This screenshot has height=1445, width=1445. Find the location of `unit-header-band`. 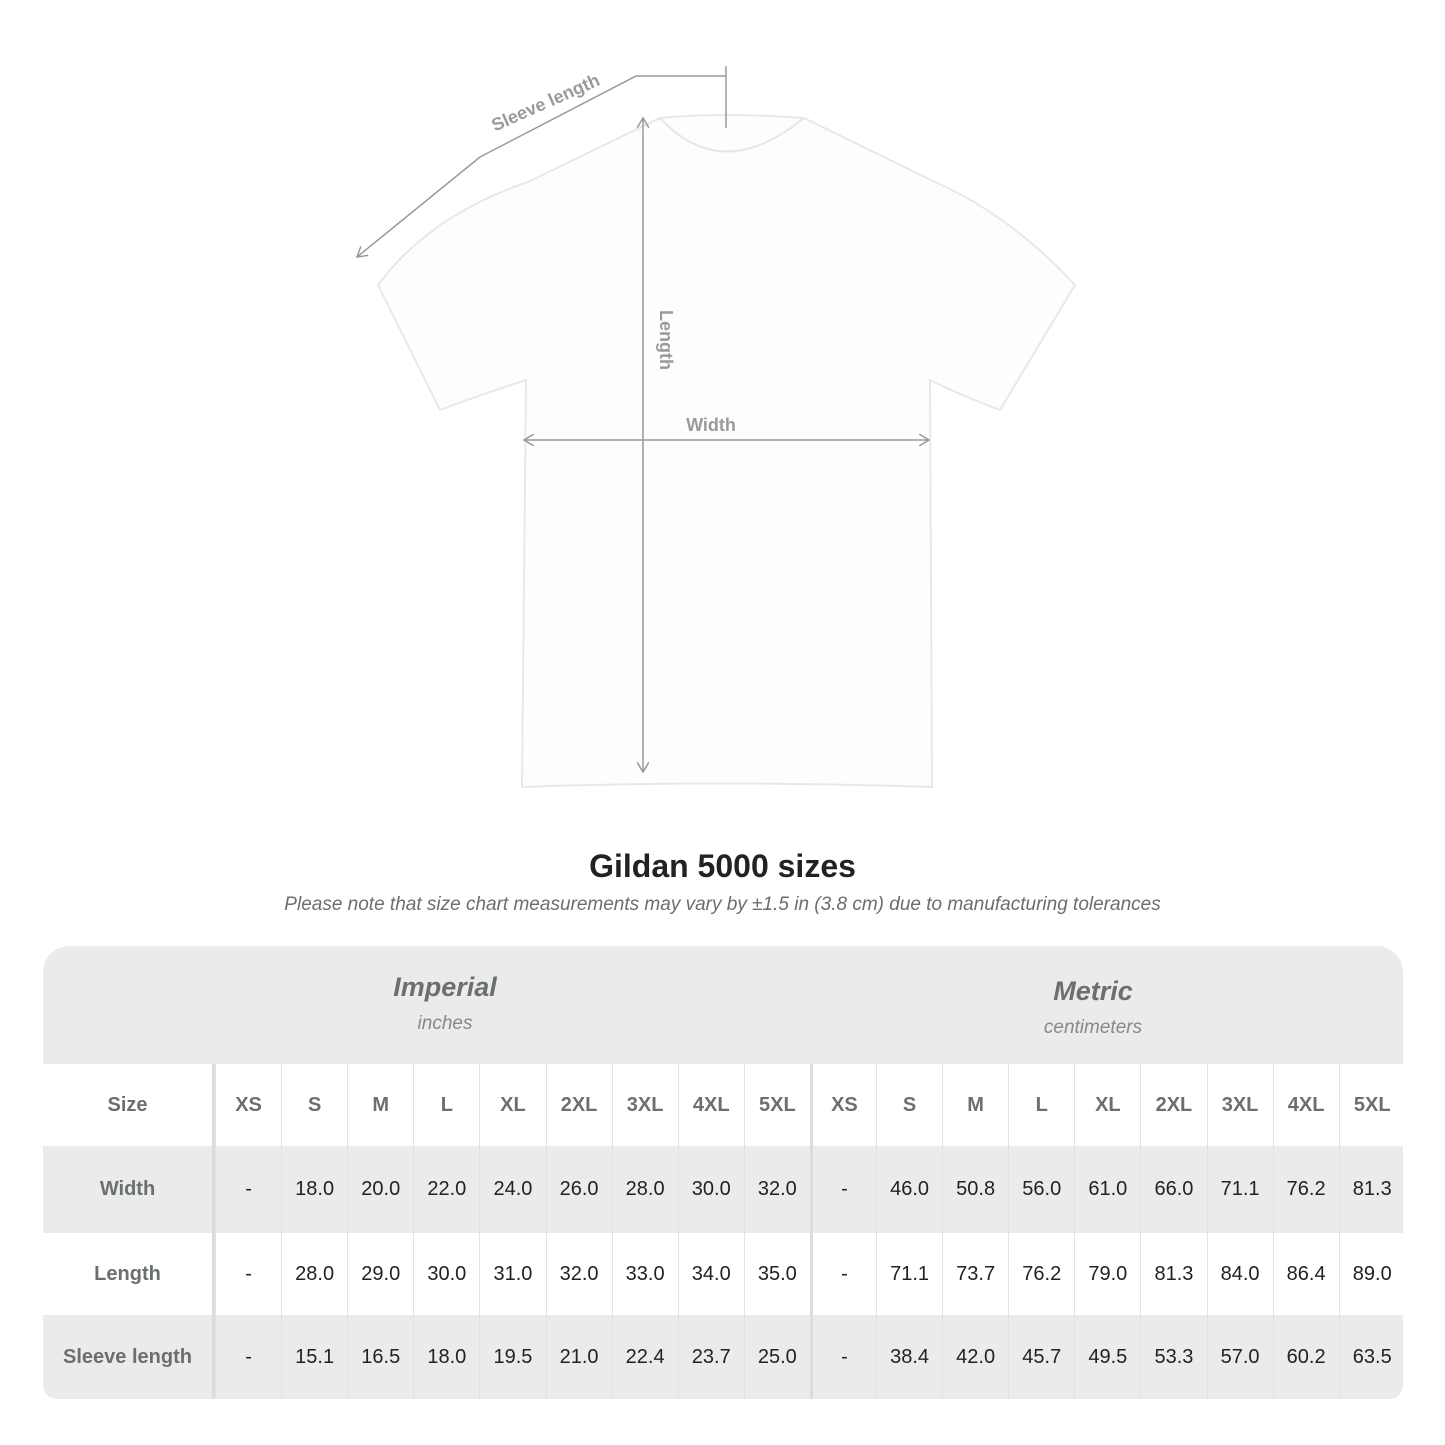

unit-header-band is located at coordinates (723, 1005).